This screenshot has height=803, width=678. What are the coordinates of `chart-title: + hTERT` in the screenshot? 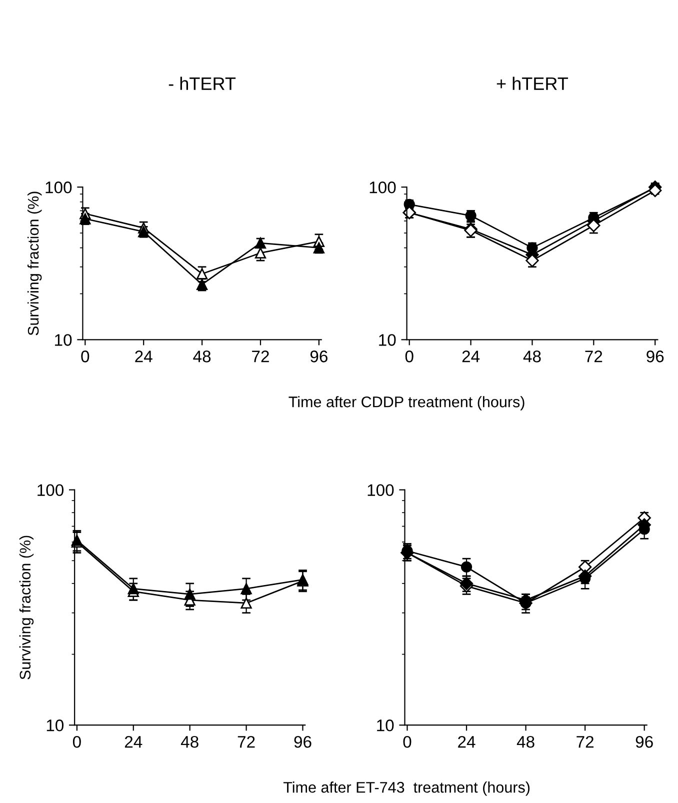 It's located at (532, 83).